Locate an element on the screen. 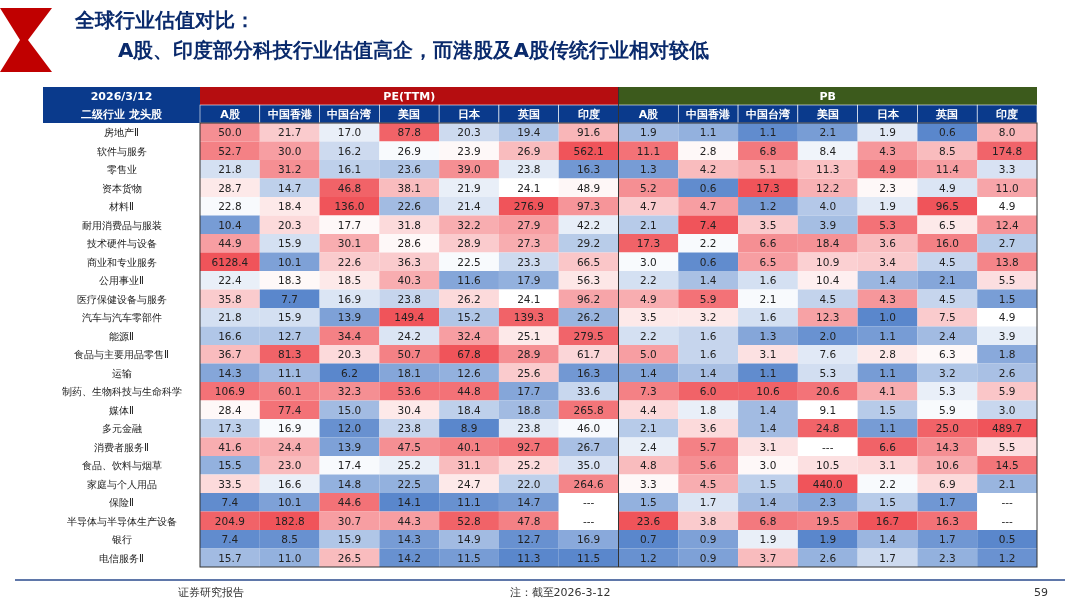  data-label: 182.8 is located at coordinates (289, 520).